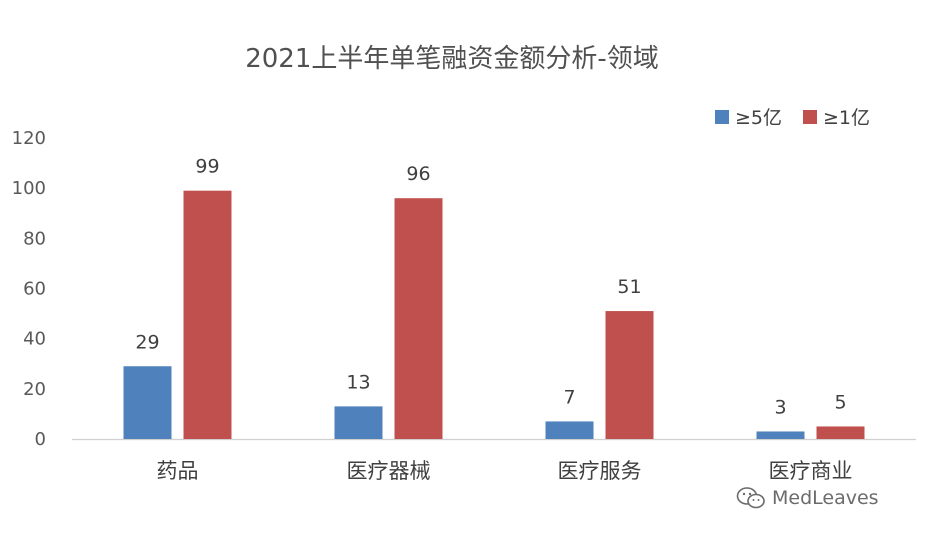 The width and height of the screenshot is (928, 540). Describe the element at coordinates (207, 167) in the screenshot. I see `data-label: 99` at that location.